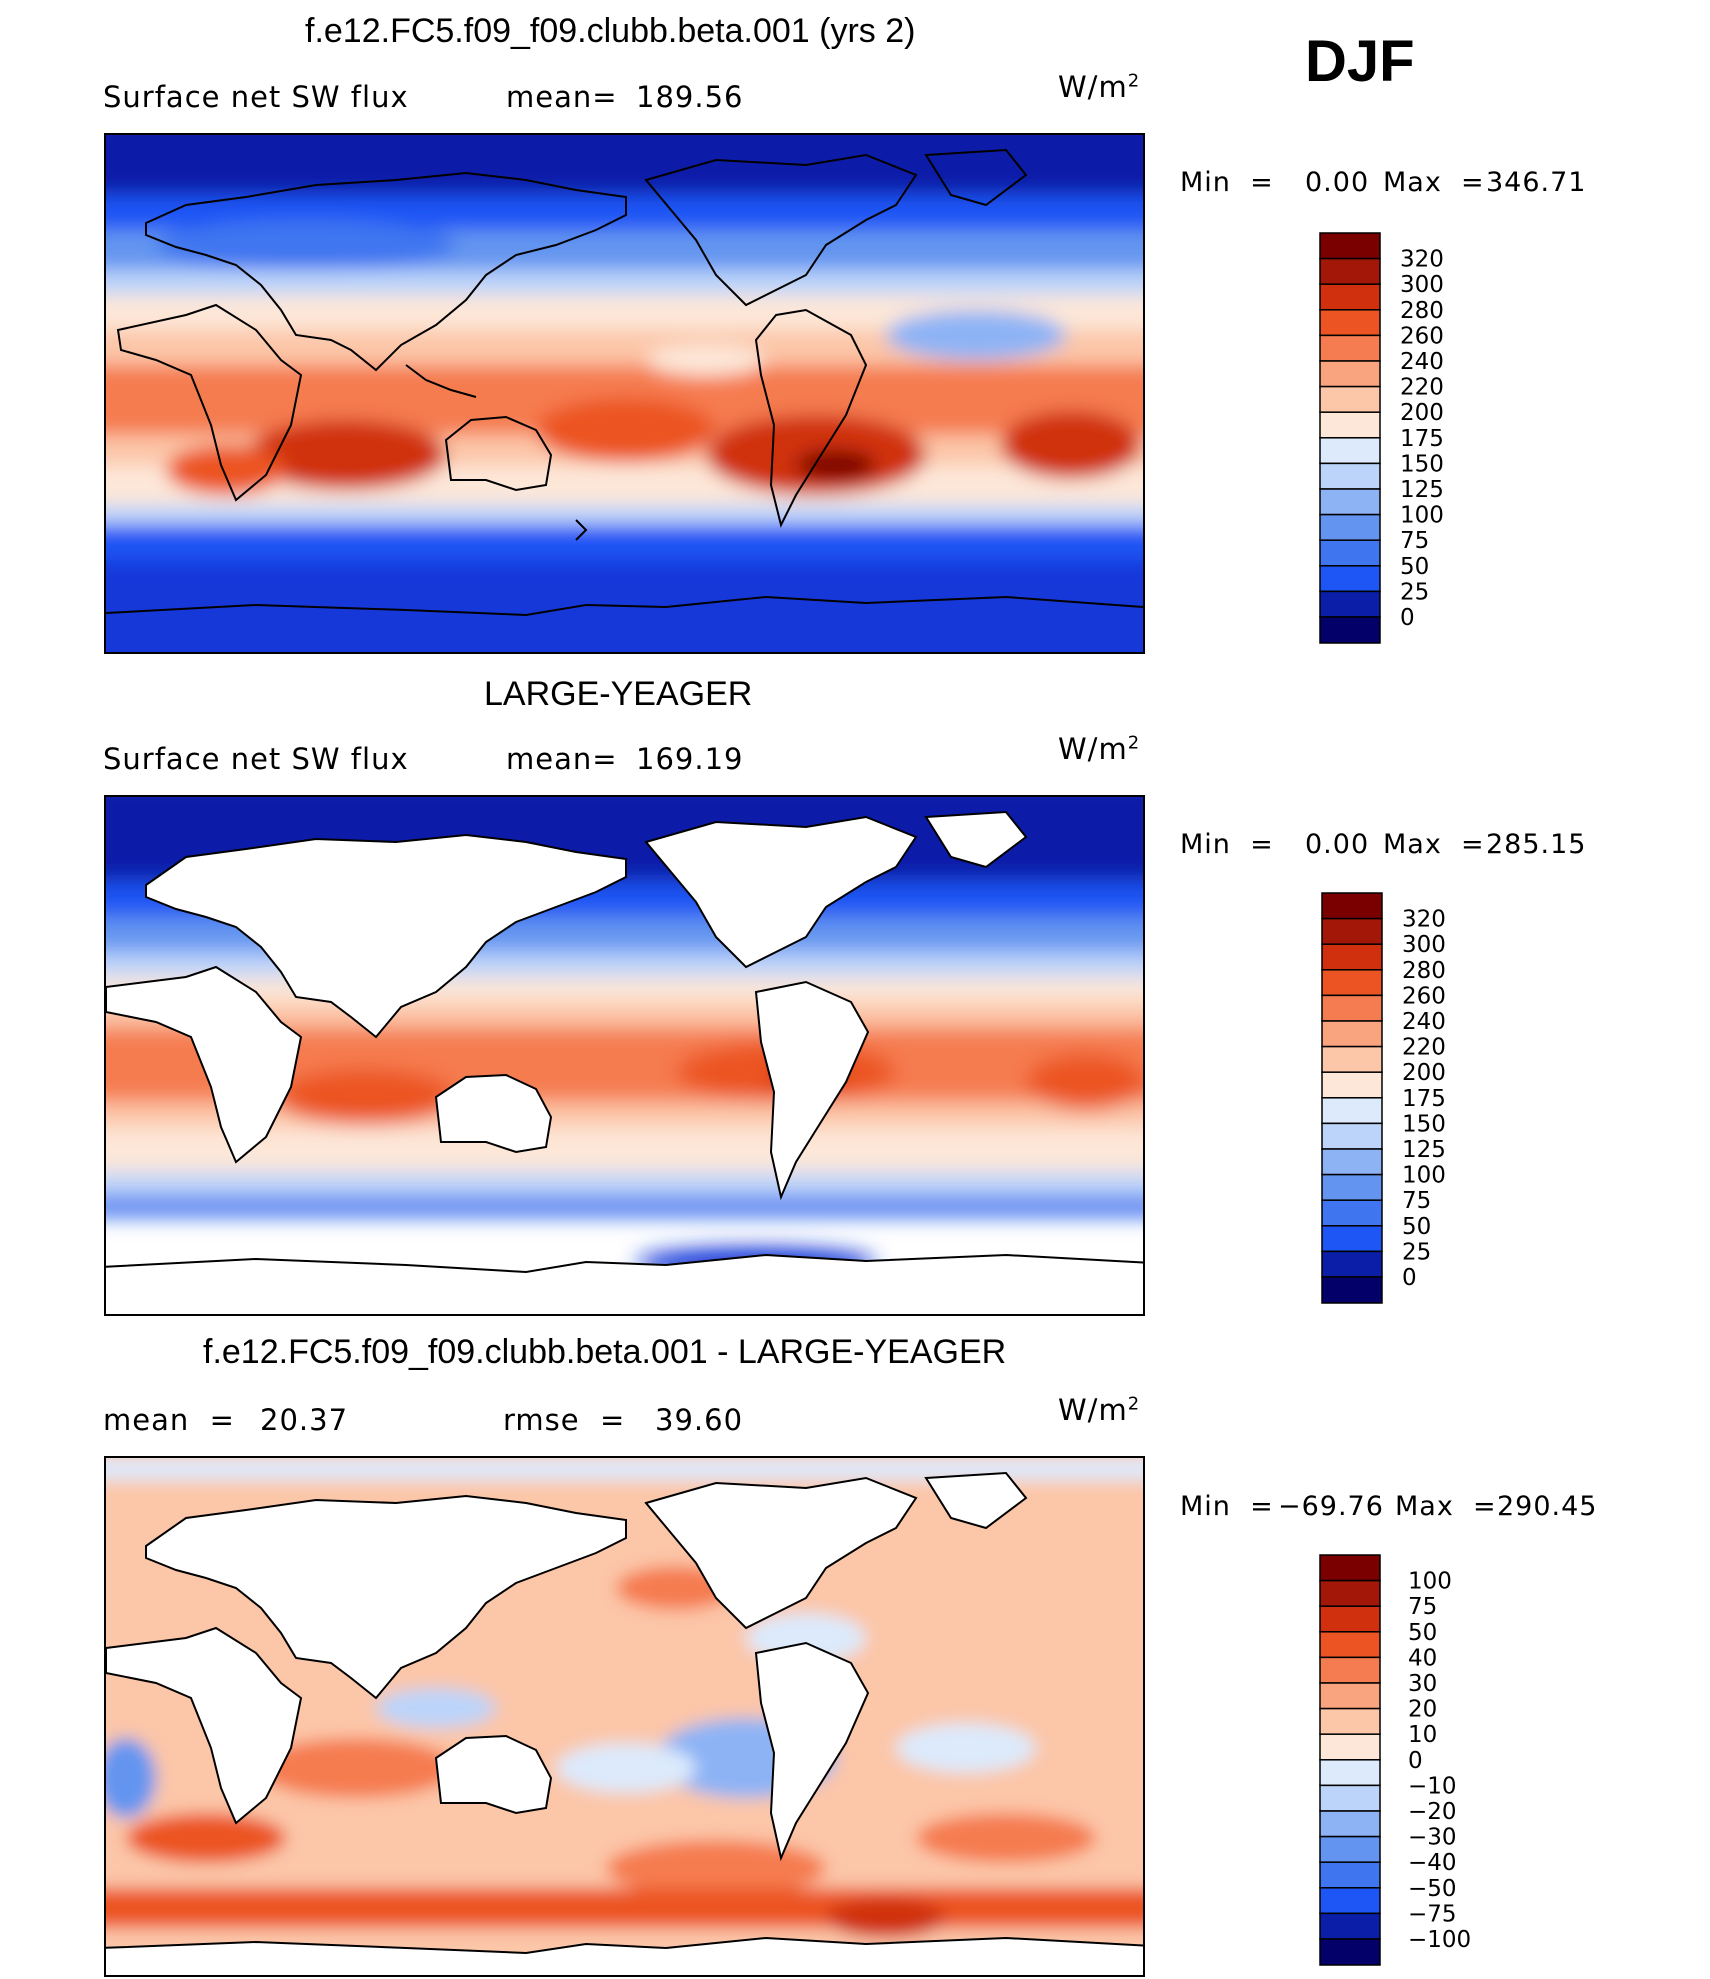 This screenshot has height=1979, width=1710. I want to click on panel-3-rmse-value: 39.60, so click(699, 1420).